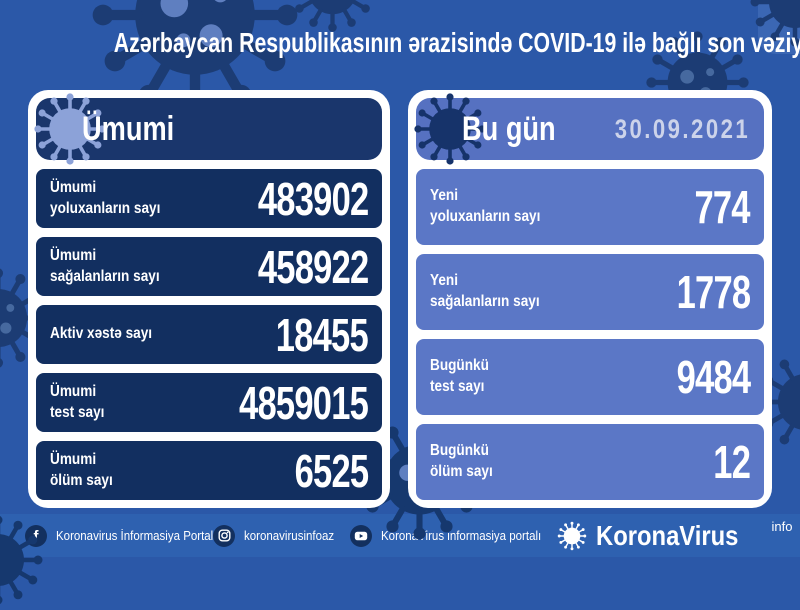 The width and height of the screenshot is (800, 610). Describe the element at coordinates (682, 128) in the screenshot. I see `report-date: 30.09.2021` at that location.